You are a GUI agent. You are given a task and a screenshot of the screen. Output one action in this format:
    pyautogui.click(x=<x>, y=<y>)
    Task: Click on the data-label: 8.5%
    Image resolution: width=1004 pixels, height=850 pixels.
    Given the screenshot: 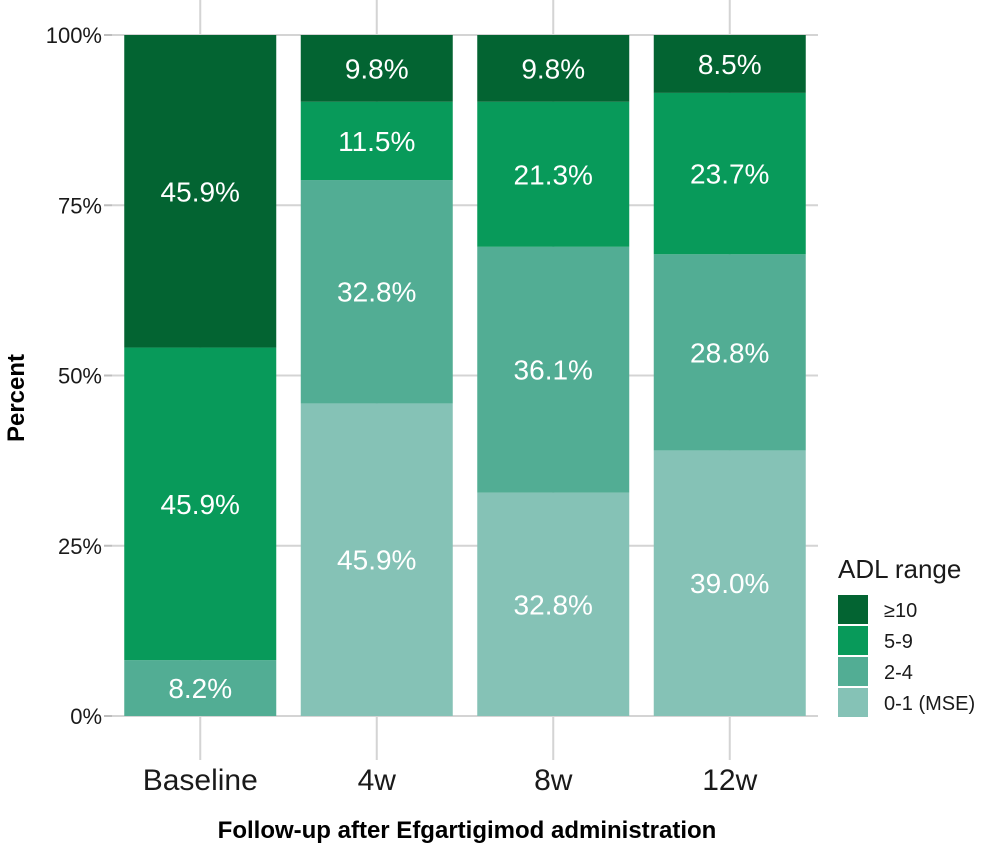 What is the action you would take?
    pyautogui.click(x=730, y=64)
    